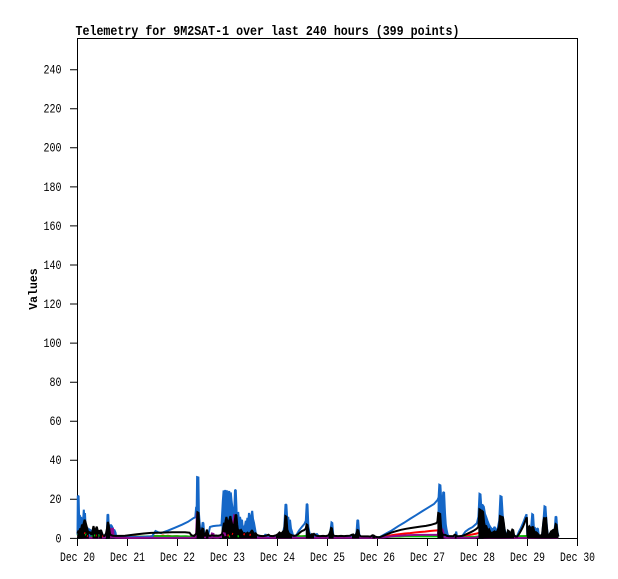  What do you see at coordinates (277, 557) in the screenshot?
I see `svg-text: Dec 24` at bounding box center [277, 557].